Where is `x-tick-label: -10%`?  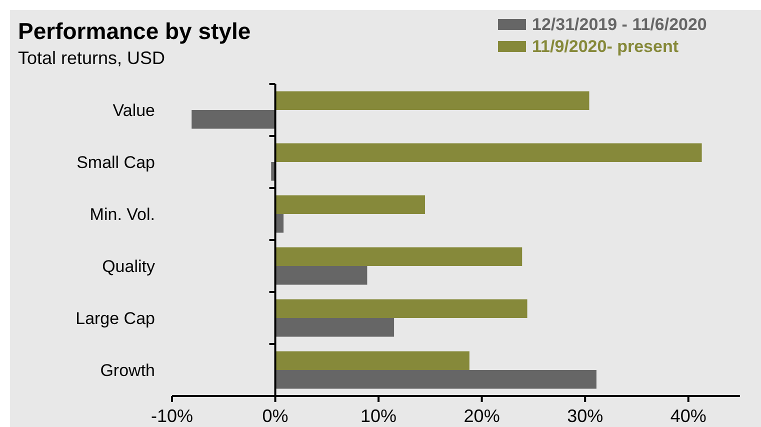 x-tick-label: -10% is located at coordinates (172, 416).